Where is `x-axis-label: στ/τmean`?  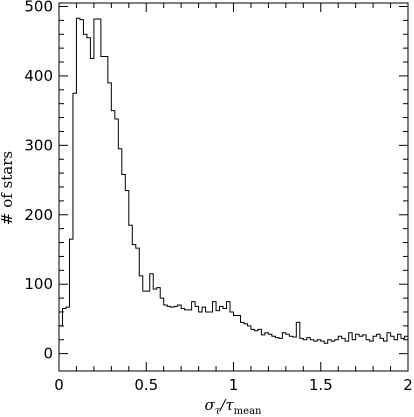
x-axis-label: στ/τmean is located at coordinates (234, 406).